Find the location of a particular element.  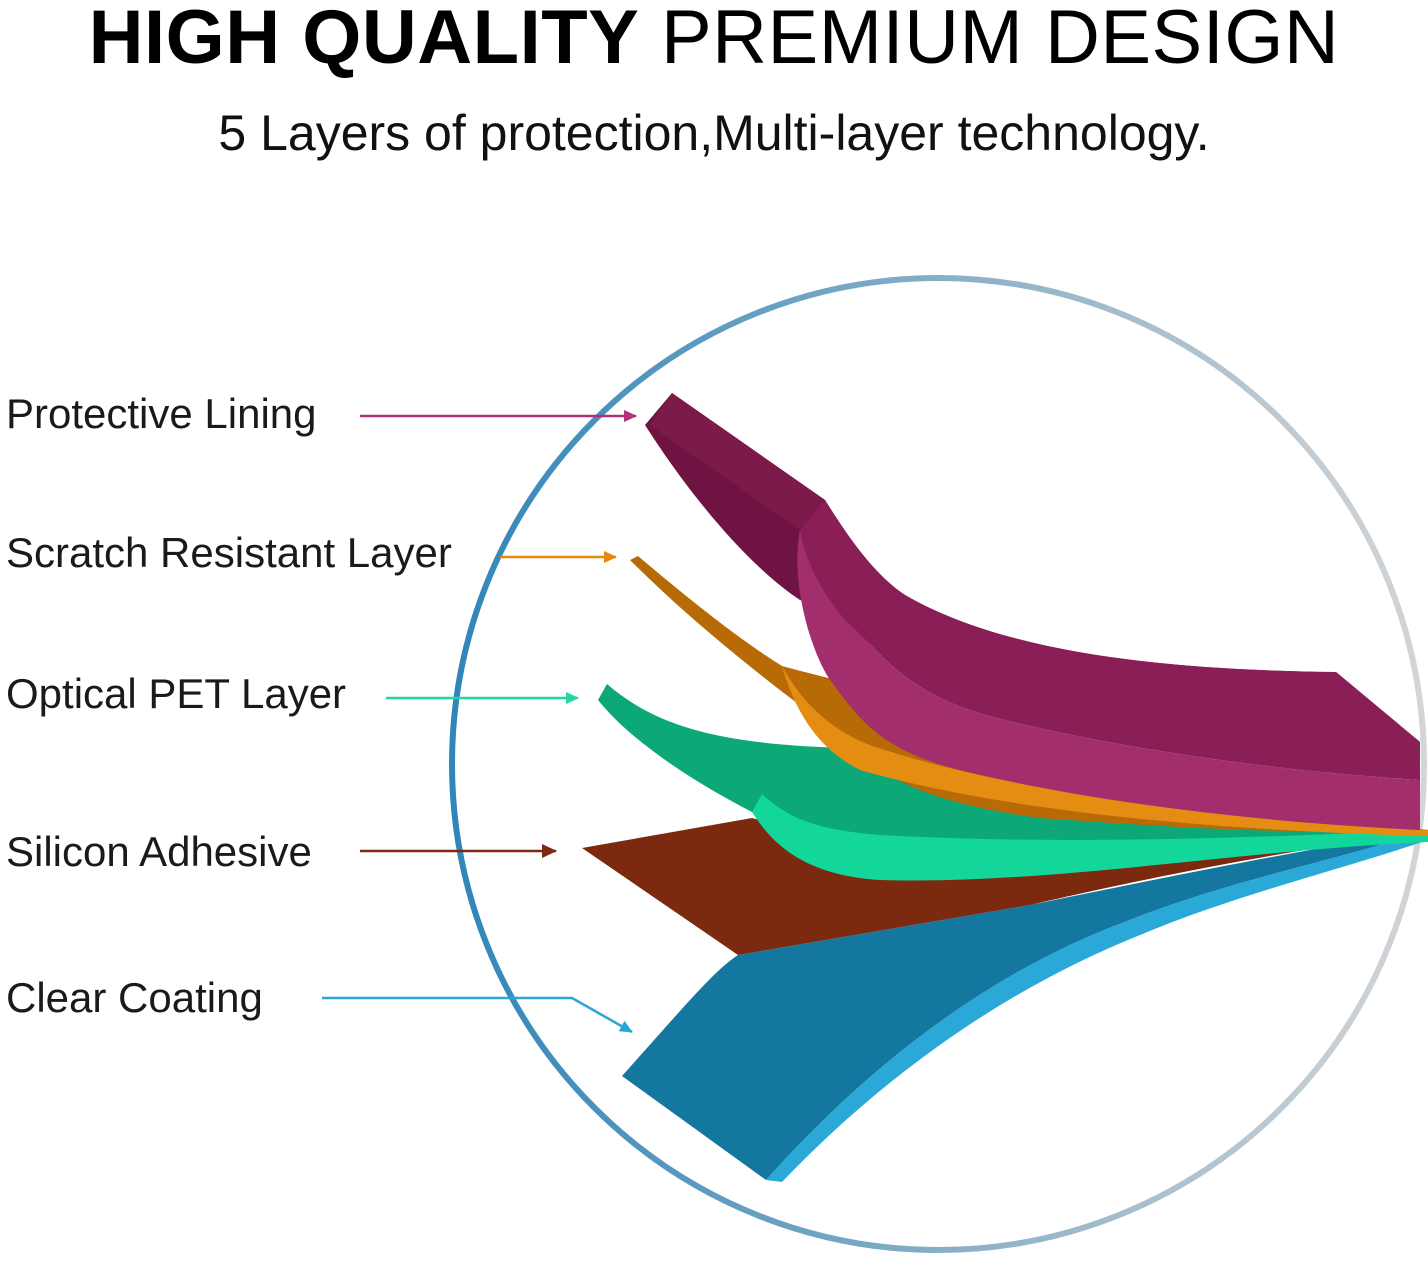

label-clear-coating: Clear Coating is located at coordinates (134, 997).